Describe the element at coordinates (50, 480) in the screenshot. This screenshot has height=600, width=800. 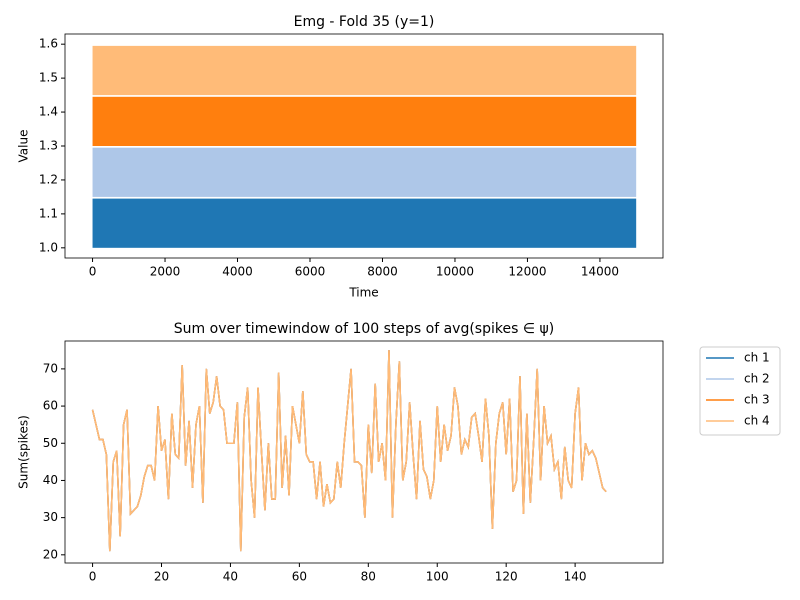
I see `y-tick-label: 40` at that location.